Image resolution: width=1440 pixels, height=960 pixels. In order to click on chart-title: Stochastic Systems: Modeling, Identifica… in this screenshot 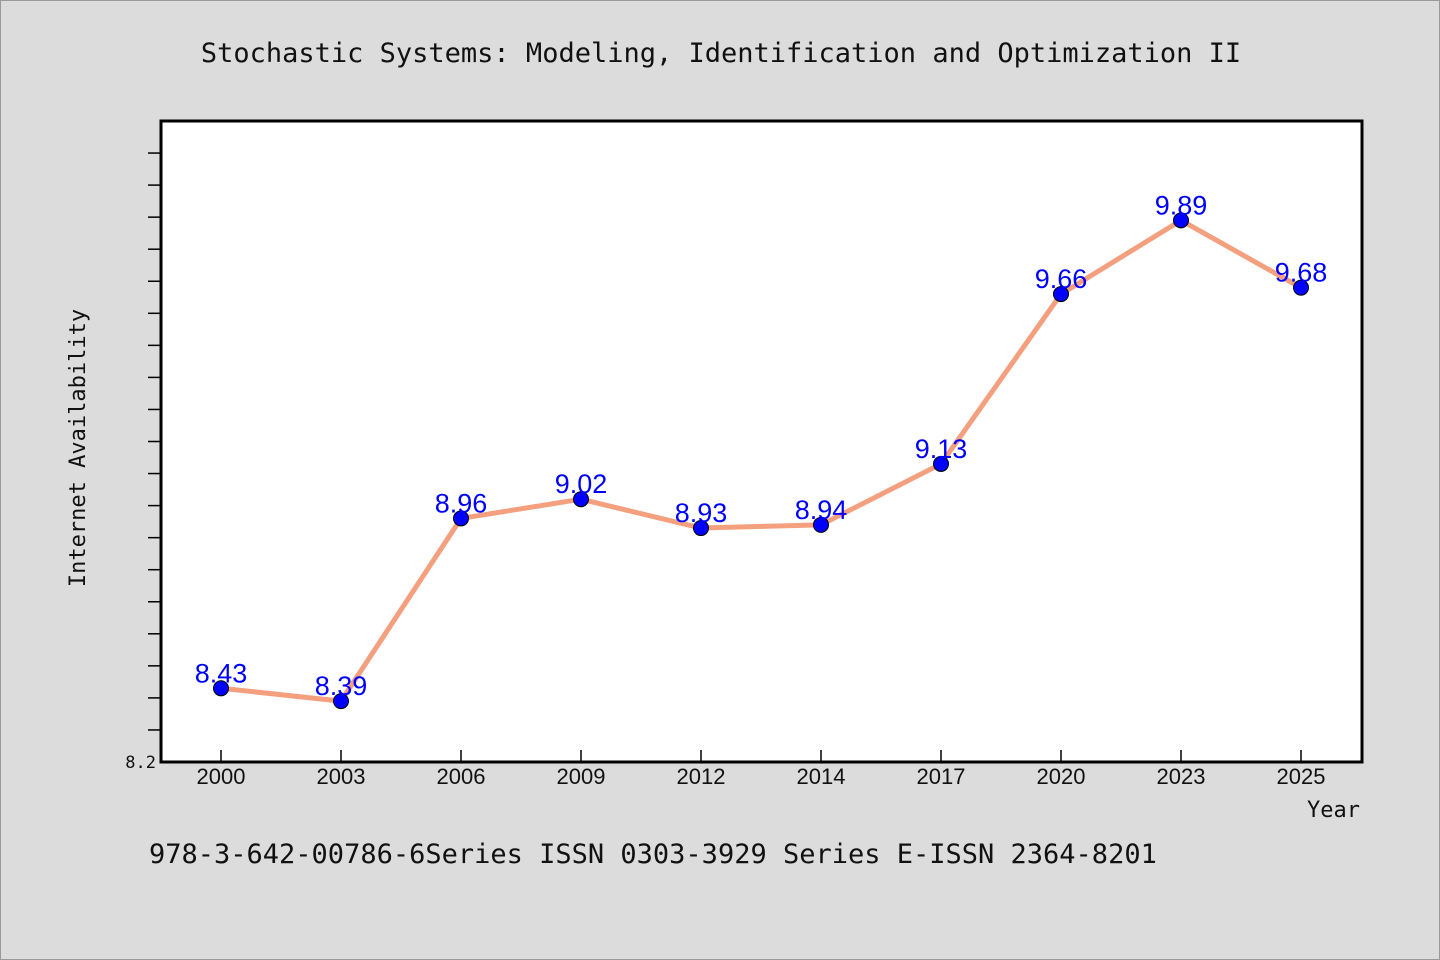, I will do `click(721, 53)`.